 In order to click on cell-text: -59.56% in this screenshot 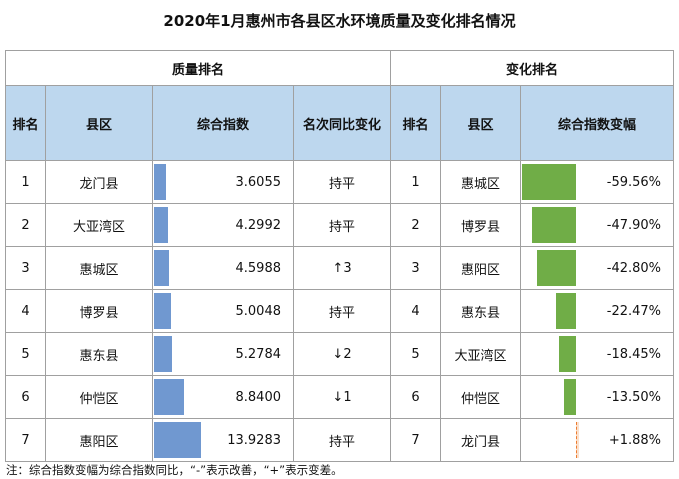, I will do `click(634, 182)`.